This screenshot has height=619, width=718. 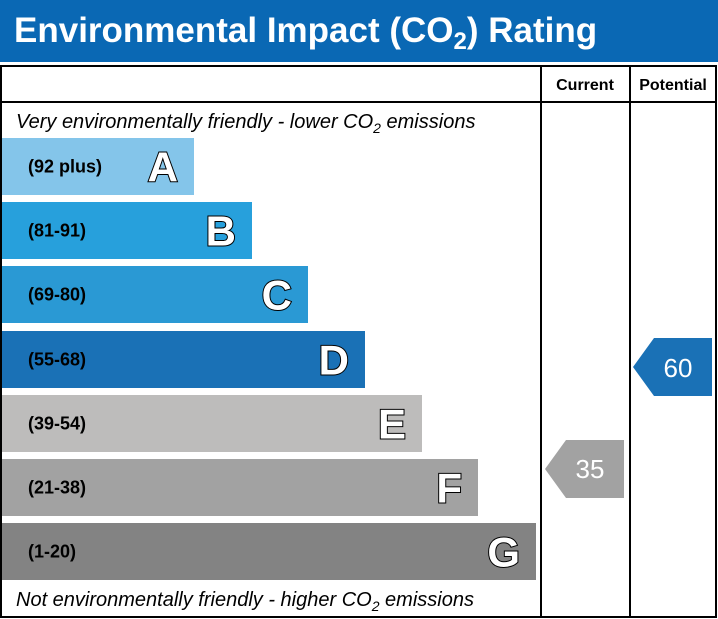 I want to click on potential-arrow, so click(x=672, y=367).